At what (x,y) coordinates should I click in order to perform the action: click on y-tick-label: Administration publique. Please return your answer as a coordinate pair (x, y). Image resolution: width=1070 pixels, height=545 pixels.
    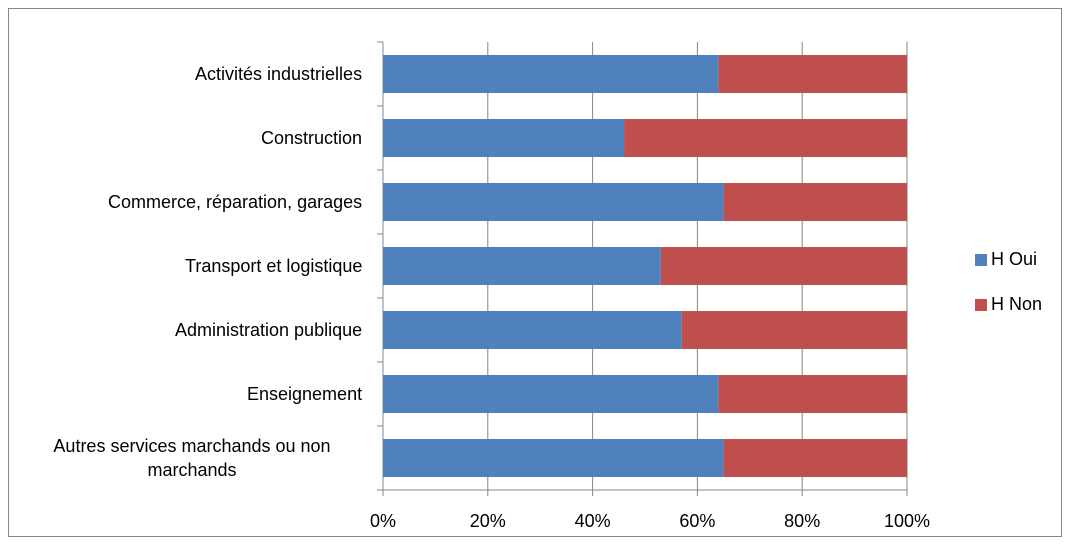
    Looking at the image, I should click on (269, 330).